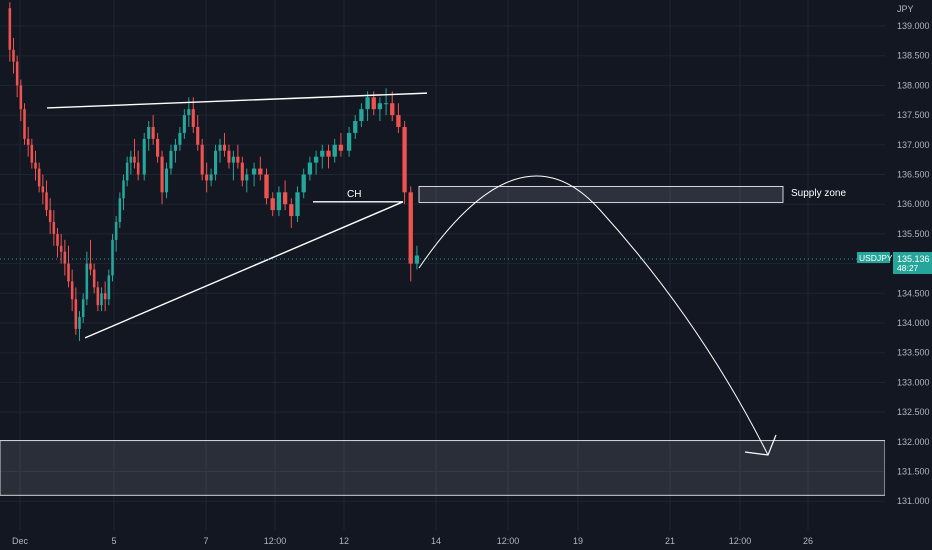  Describe the element at coordinates (913, 115) in the screenshot. I see `y-tick-label: 137.500` at that location.